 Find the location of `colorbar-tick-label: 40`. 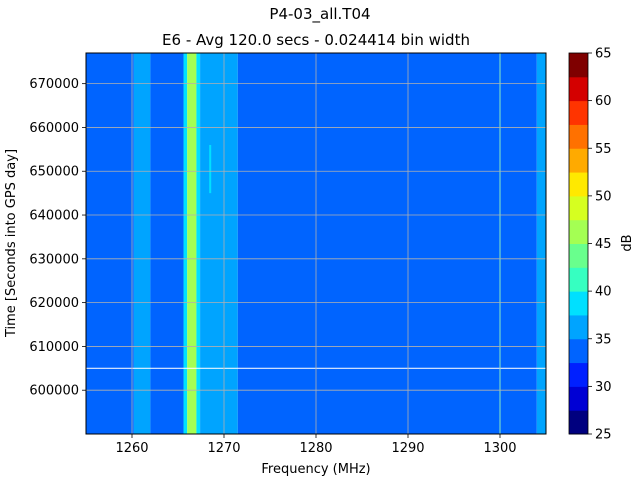

colorbar-tick-label: 40 is located at coordinates (603, 292).